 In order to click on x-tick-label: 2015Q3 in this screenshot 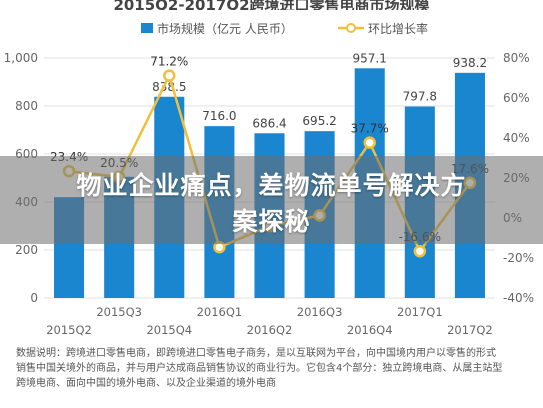, I will do `click(119, 312)`.